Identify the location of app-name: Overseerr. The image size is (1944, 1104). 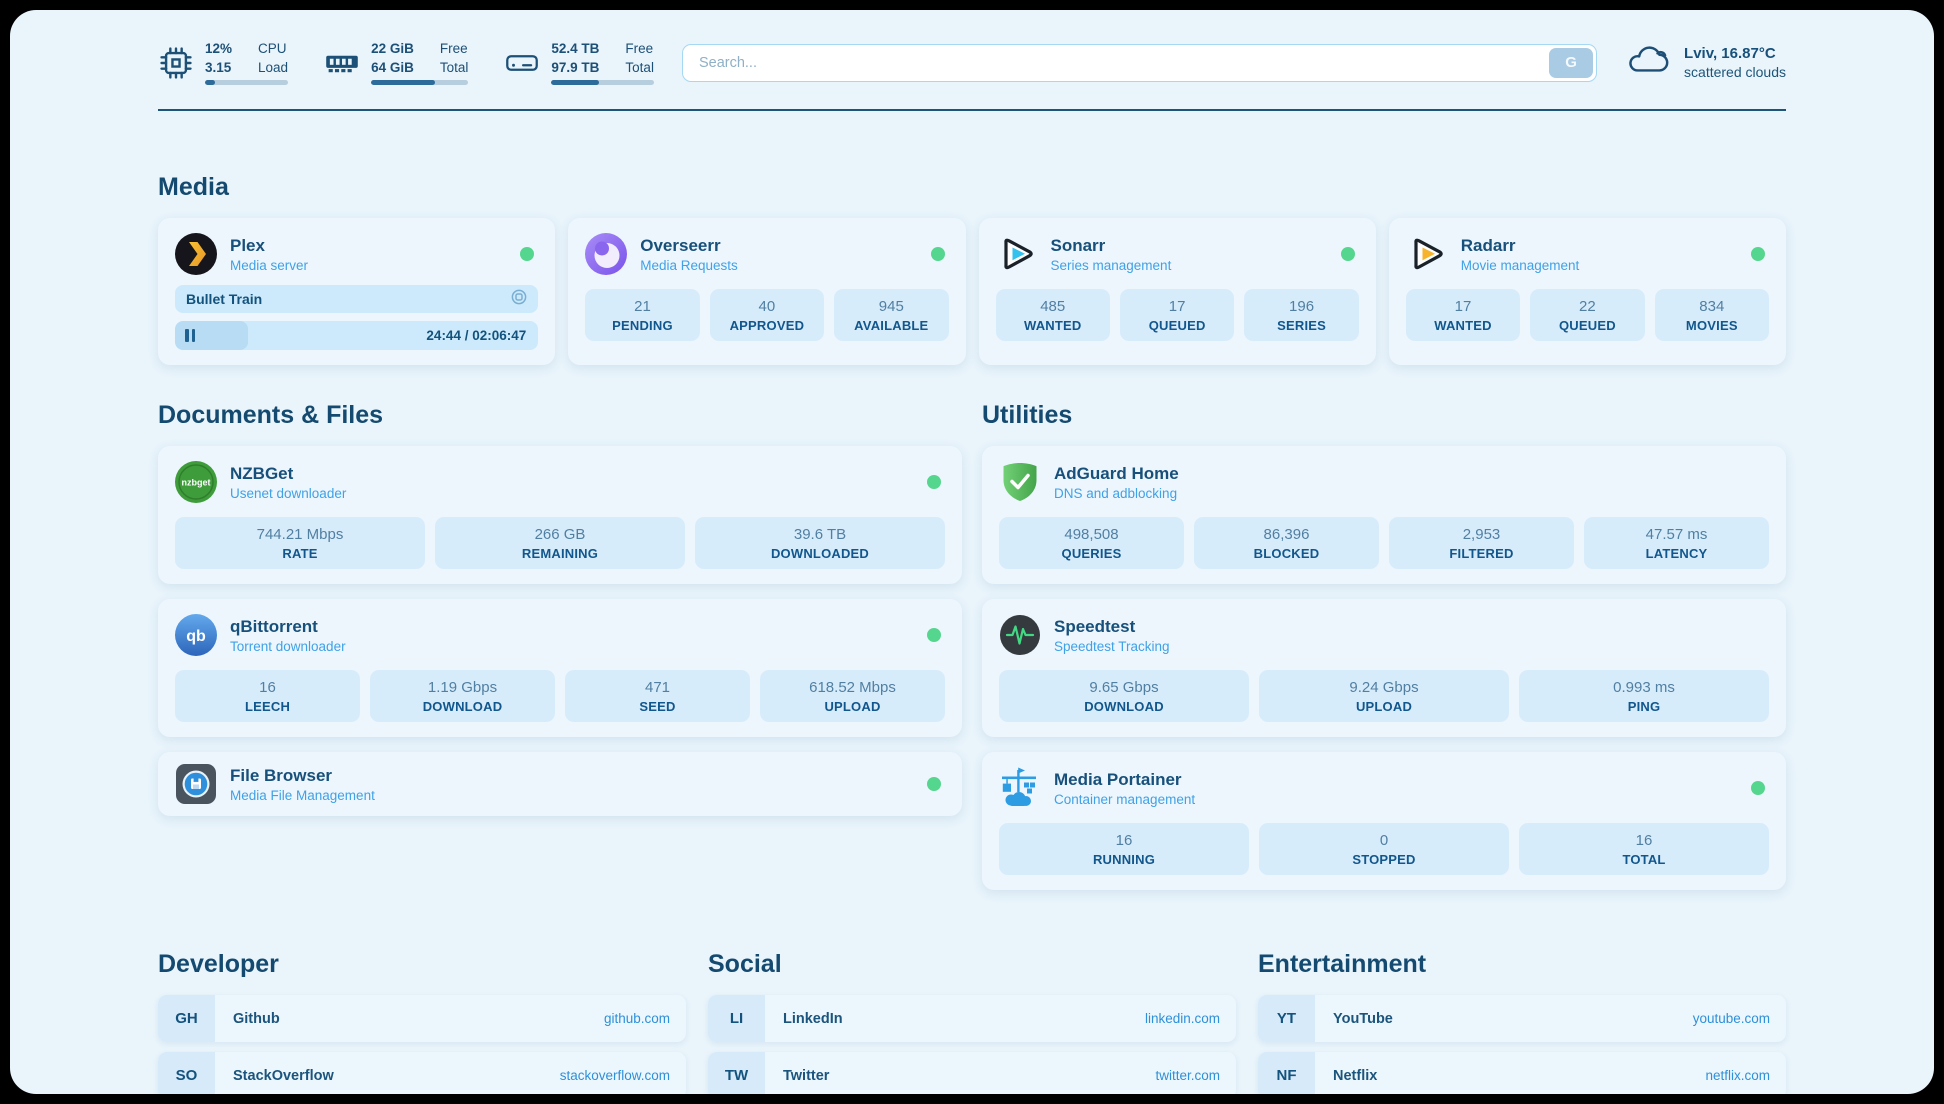
(680, 245).